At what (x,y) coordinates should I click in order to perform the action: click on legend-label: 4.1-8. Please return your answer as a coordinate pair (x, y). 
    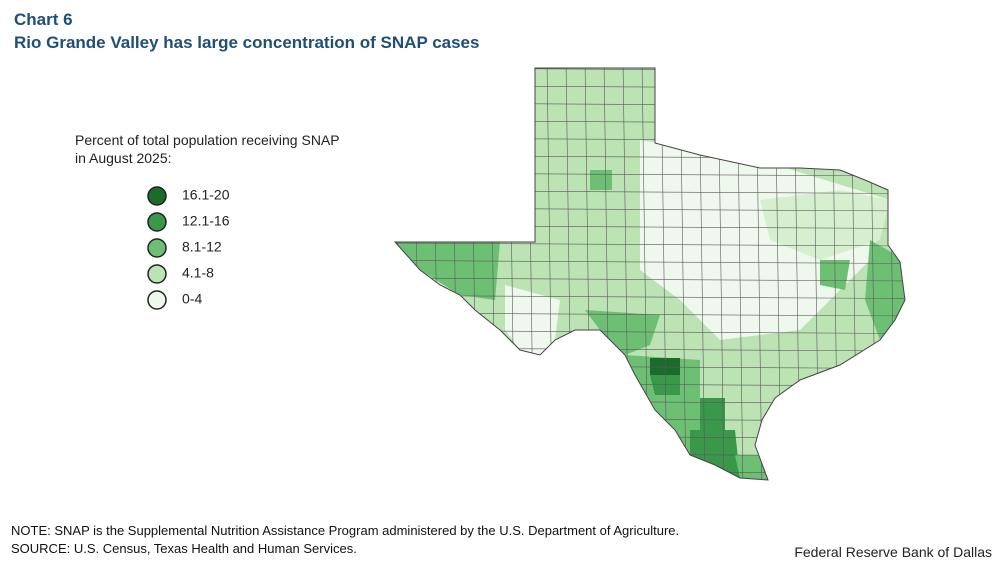
    Looking at the image, I should click on (198, 273).